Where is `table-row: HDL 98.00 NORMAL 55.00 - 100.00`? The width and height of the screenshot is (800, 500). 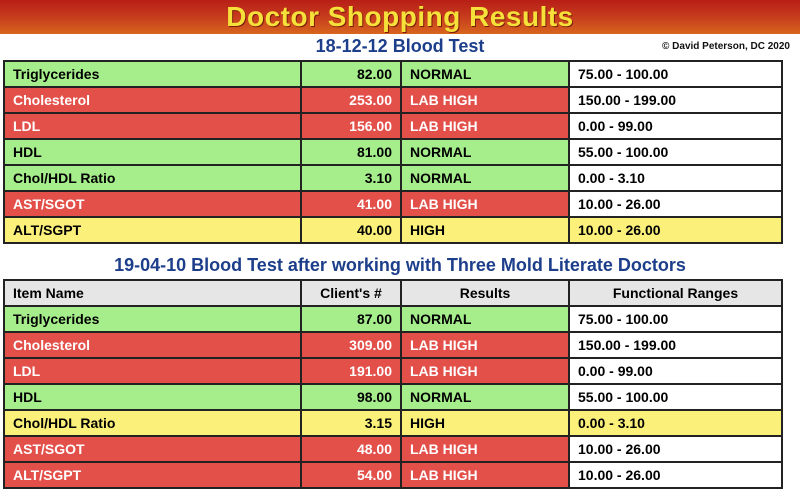
table-row: HDL 98.00 NORMAL 55.00 - 100.00 is located at coordinates (393, 397).